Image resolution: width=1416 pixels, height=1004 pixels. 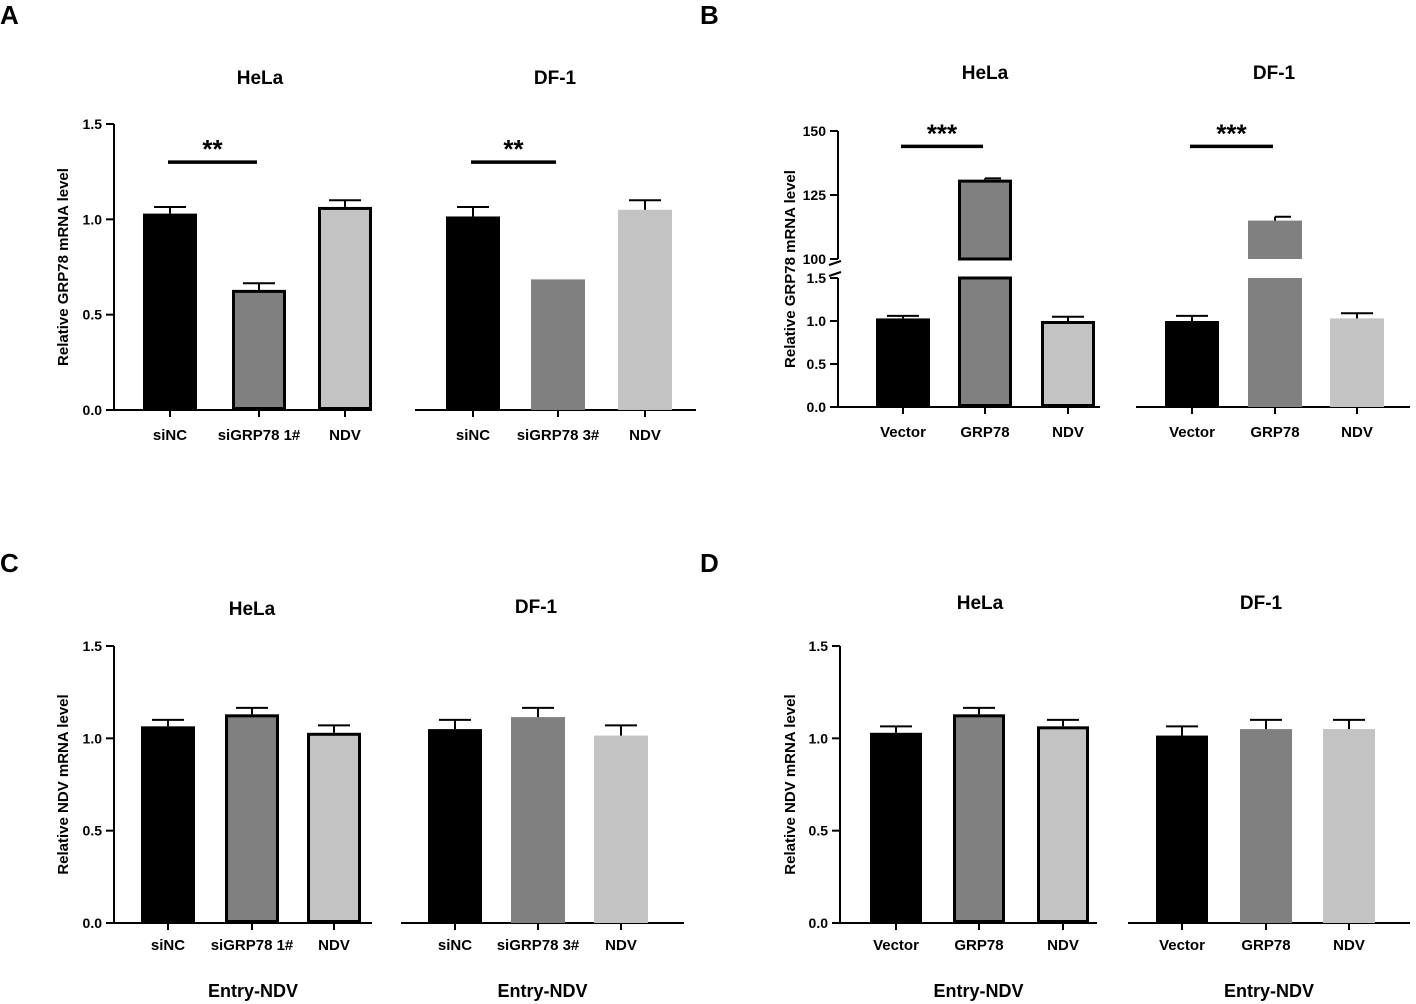 I want to click on subplot-hela: HeLa siNC siGRP78 1# NDV **, so click(x=243, y=256).